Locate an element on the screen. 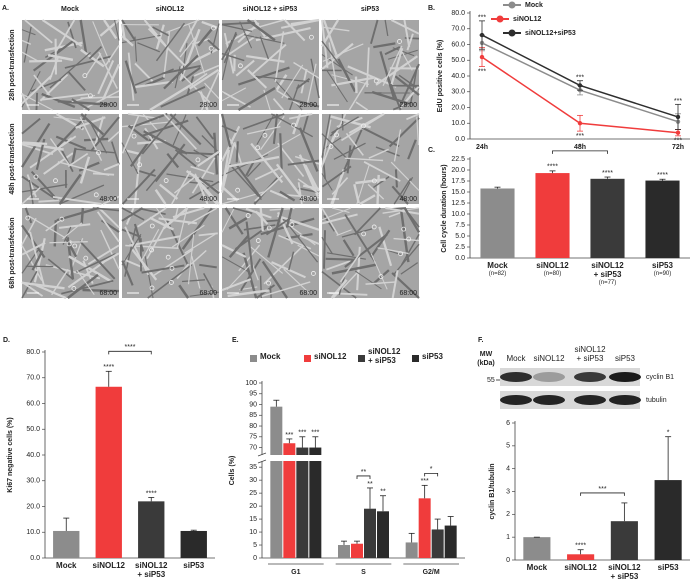 The width and height of the screenshot is (696, 583). category-name: siNOL12 is located at coordinates (108, 565).